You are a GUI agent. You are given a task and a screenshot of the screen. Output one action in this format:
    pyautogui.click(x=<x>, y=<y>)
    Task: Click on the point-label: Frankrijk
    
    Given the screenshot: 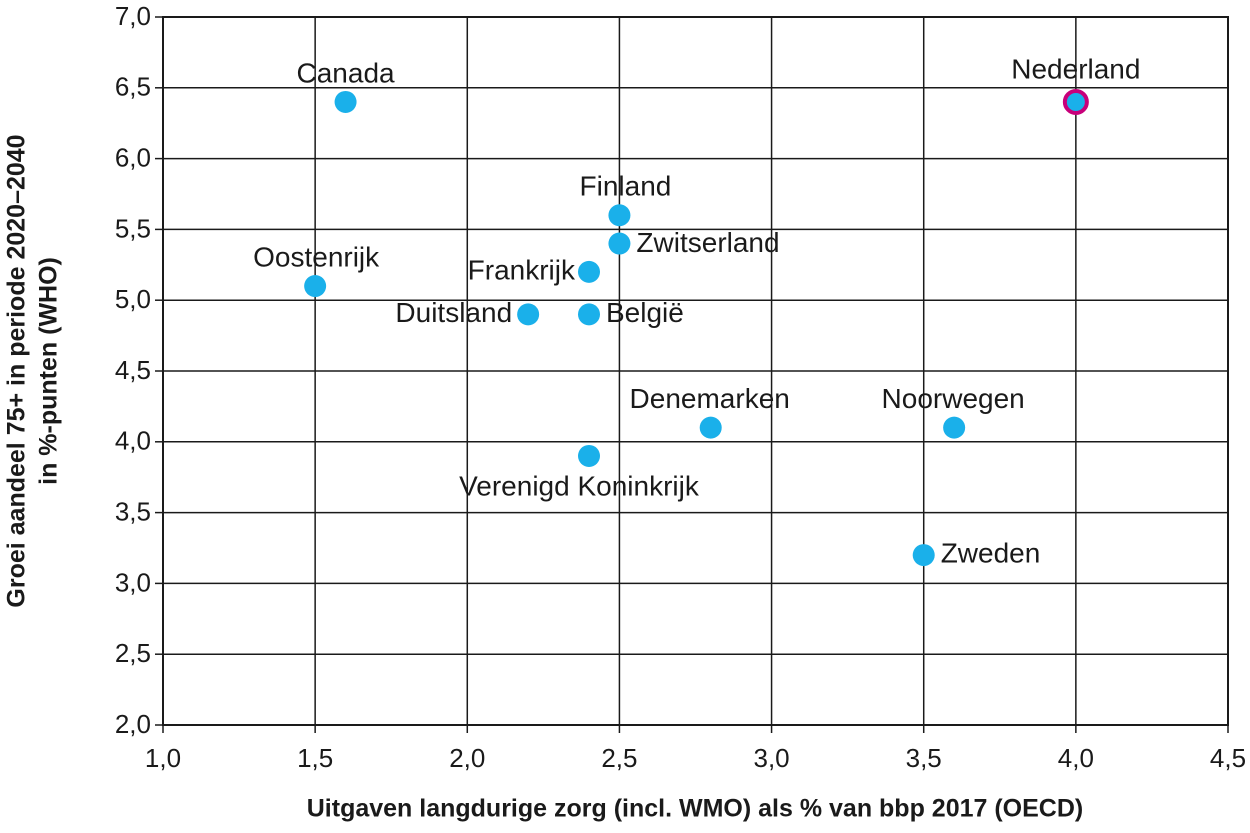 What is the action you would take?
    pyautogui.click(x=522, y=269)
    